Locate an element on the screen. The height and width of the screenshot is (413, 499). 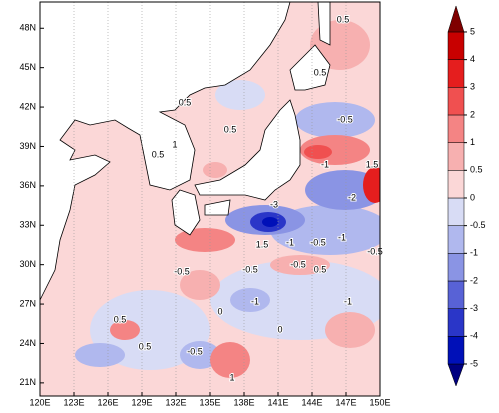
colorbar-label: -4 is located at coordinates (474, 336).